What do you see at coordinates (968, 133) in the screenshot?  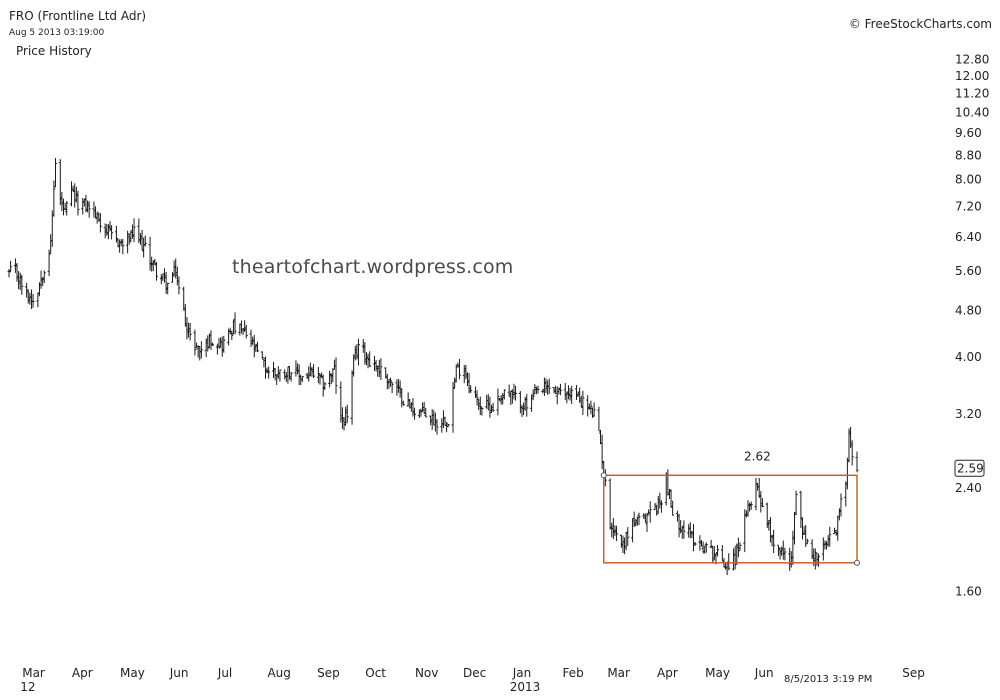 I see `y-tick-label: 9.60` at bounding box center [968, 133].